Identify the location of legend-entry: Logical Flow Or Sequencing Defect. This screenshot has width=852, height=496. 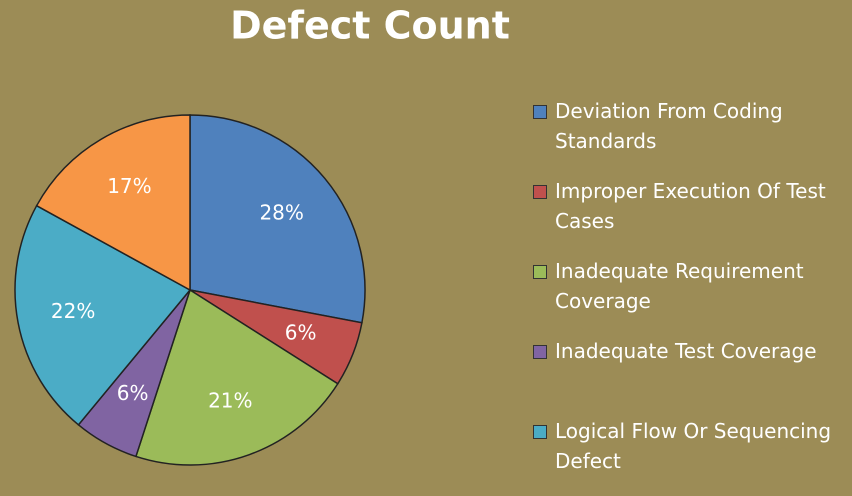
(688, 456).